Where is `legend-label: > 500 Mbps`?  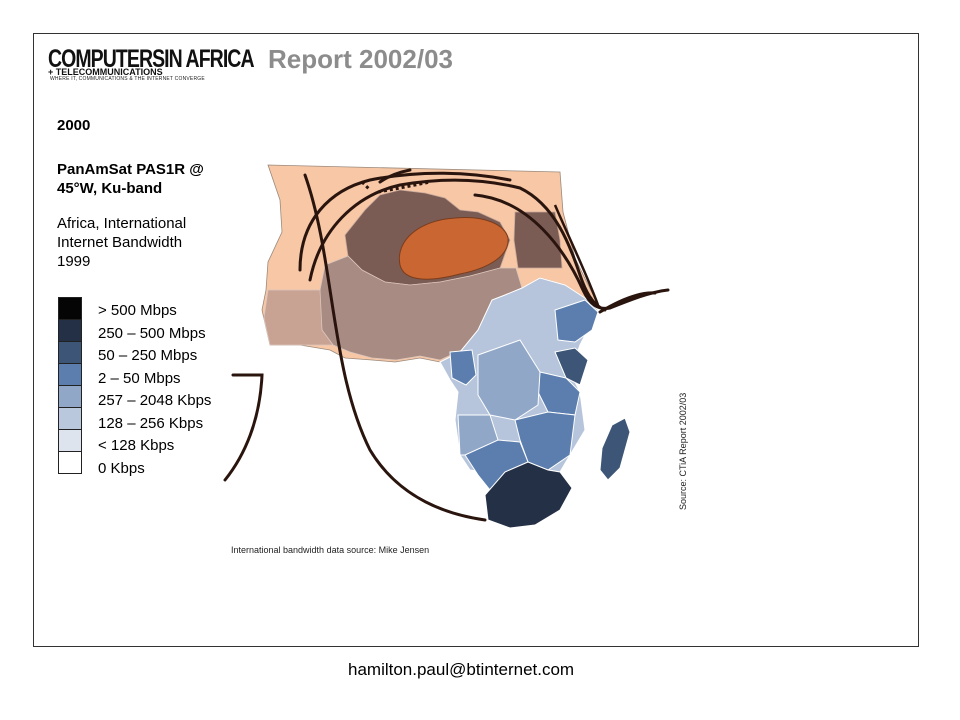
legend-label: > 500 Mbps is located at coordinates (137, 310).